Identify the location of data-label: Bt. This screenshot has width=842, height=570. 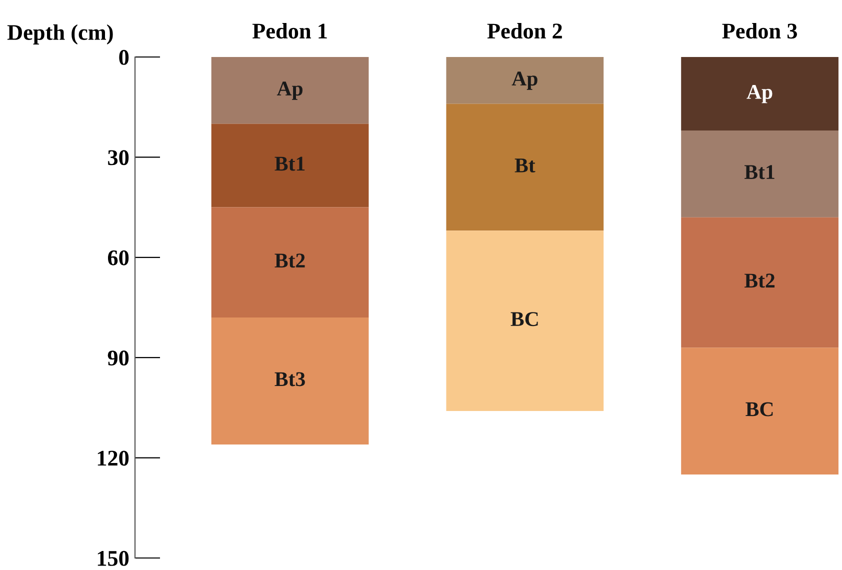
(525, 165).